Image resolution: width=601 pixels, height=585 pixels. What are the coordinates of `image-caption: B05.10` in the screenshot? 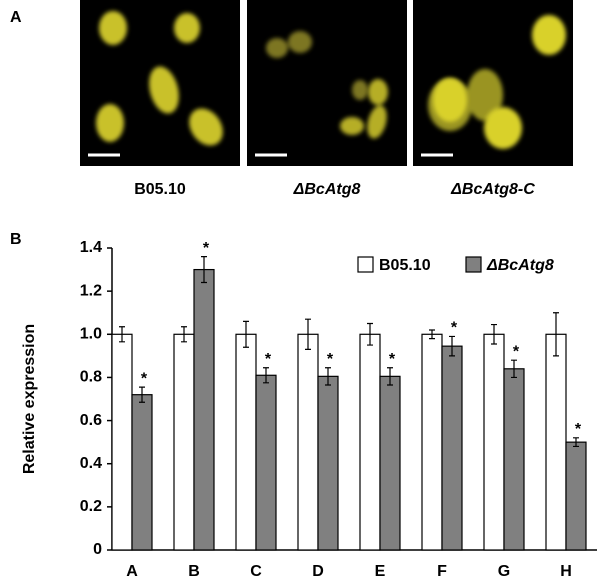 It's located at (160, 189).